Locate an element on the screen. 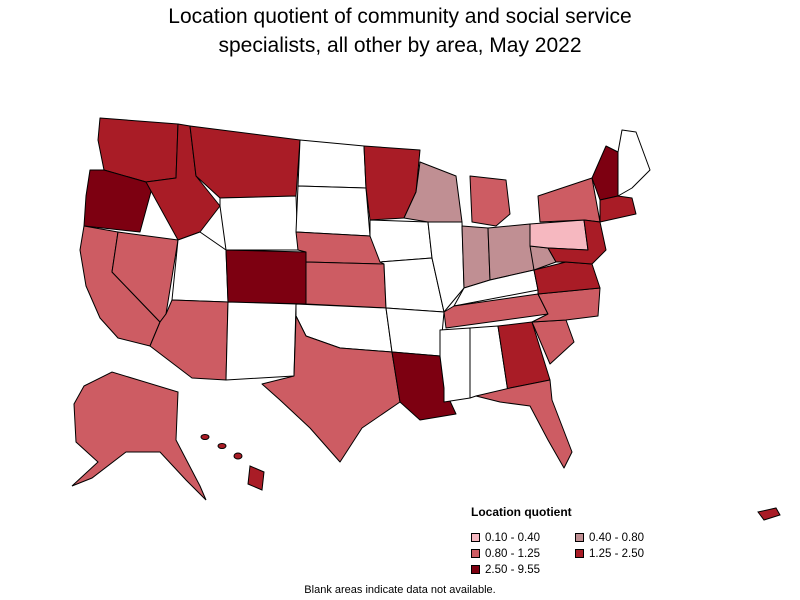 The width and height of the screenshot is (800, 600). legend-item-0-10-0-40: 0.10 - 0.40 is located at coordinates (523, 537).